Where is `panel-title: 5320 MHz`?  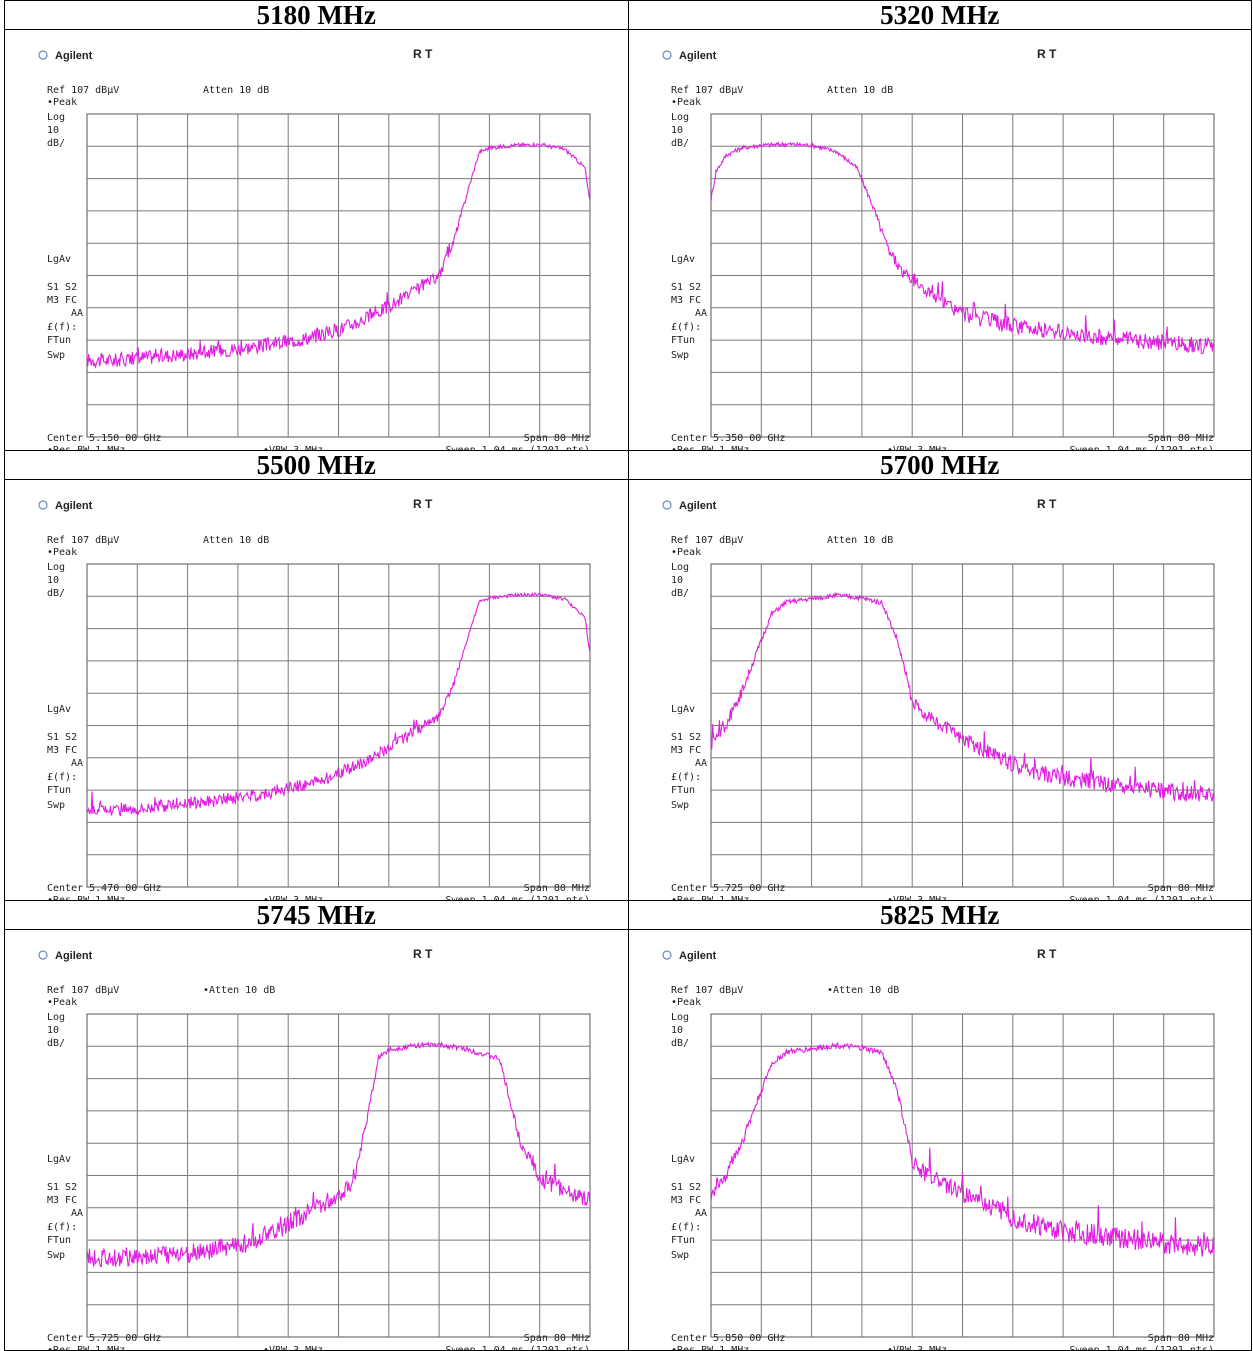 panel-title: 5320 MHz is located at coordinates (939, 15).